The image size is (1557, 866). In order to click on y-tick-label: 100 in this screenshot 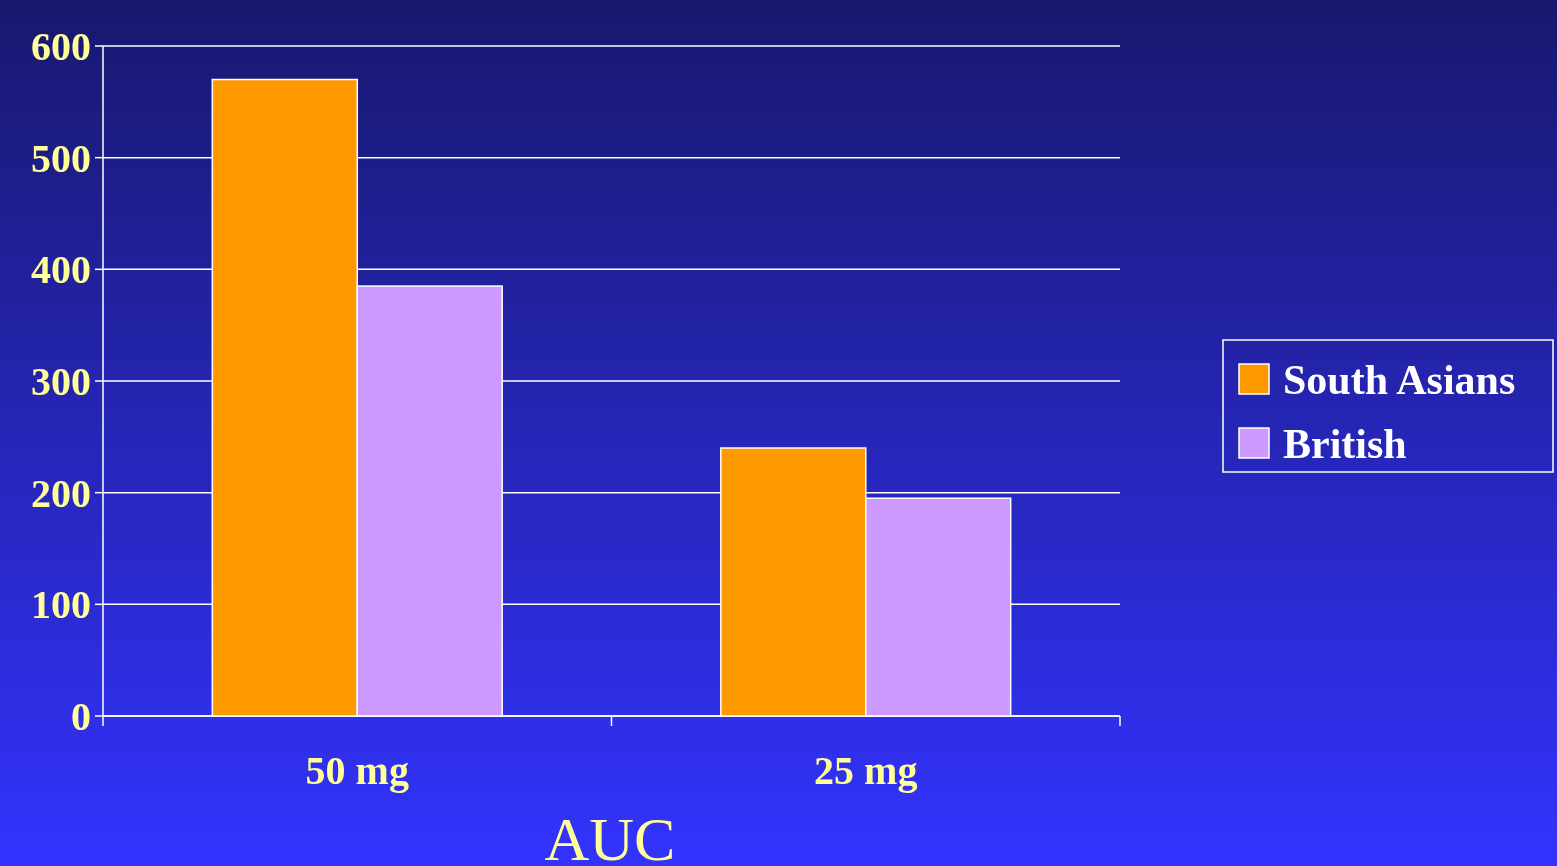, I will do `click(61, 605)`.